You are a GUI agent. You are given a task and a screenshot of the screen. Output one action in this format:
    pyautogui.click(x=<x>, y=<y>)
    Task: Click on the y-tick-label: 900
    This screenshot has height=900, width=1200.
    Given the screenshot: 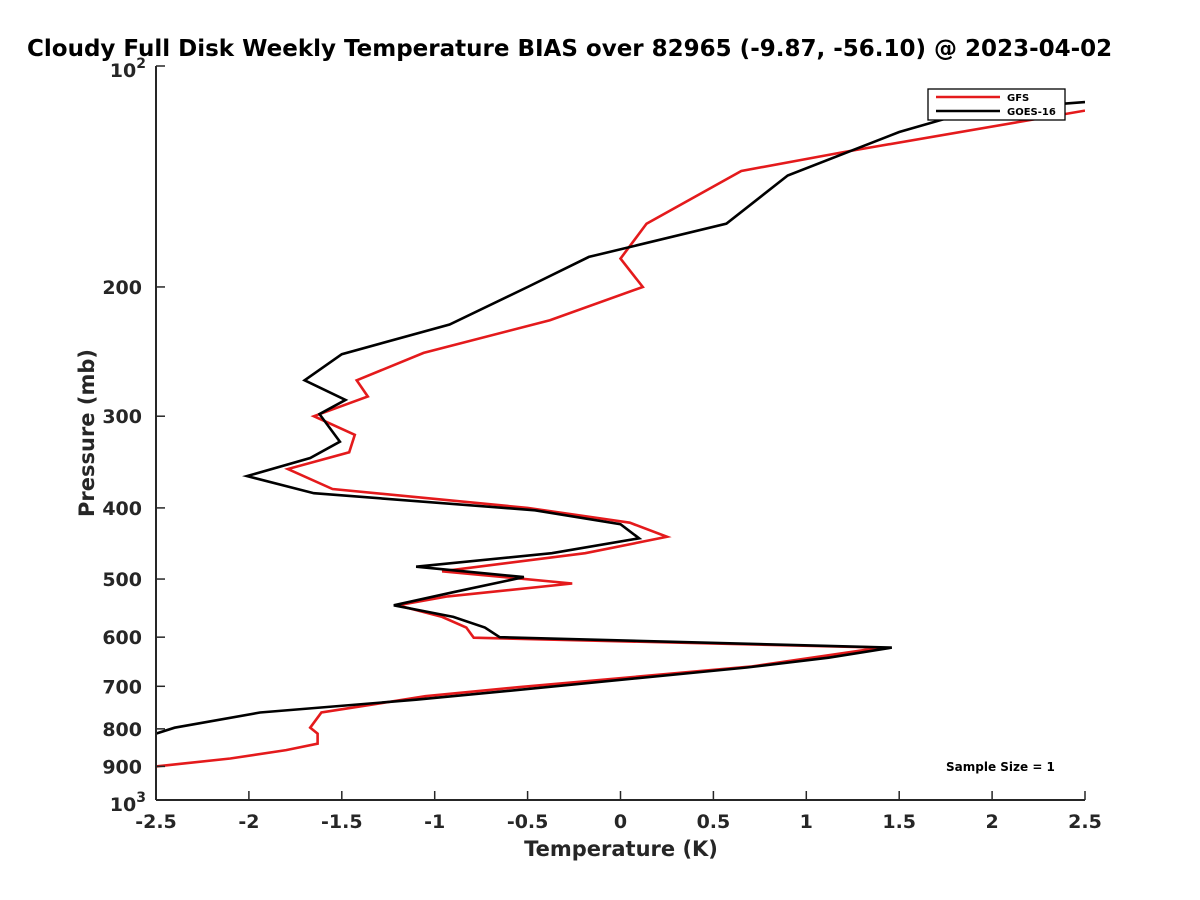 What is the action you would take?
    pyautogui.click(x=122, y=767)
    